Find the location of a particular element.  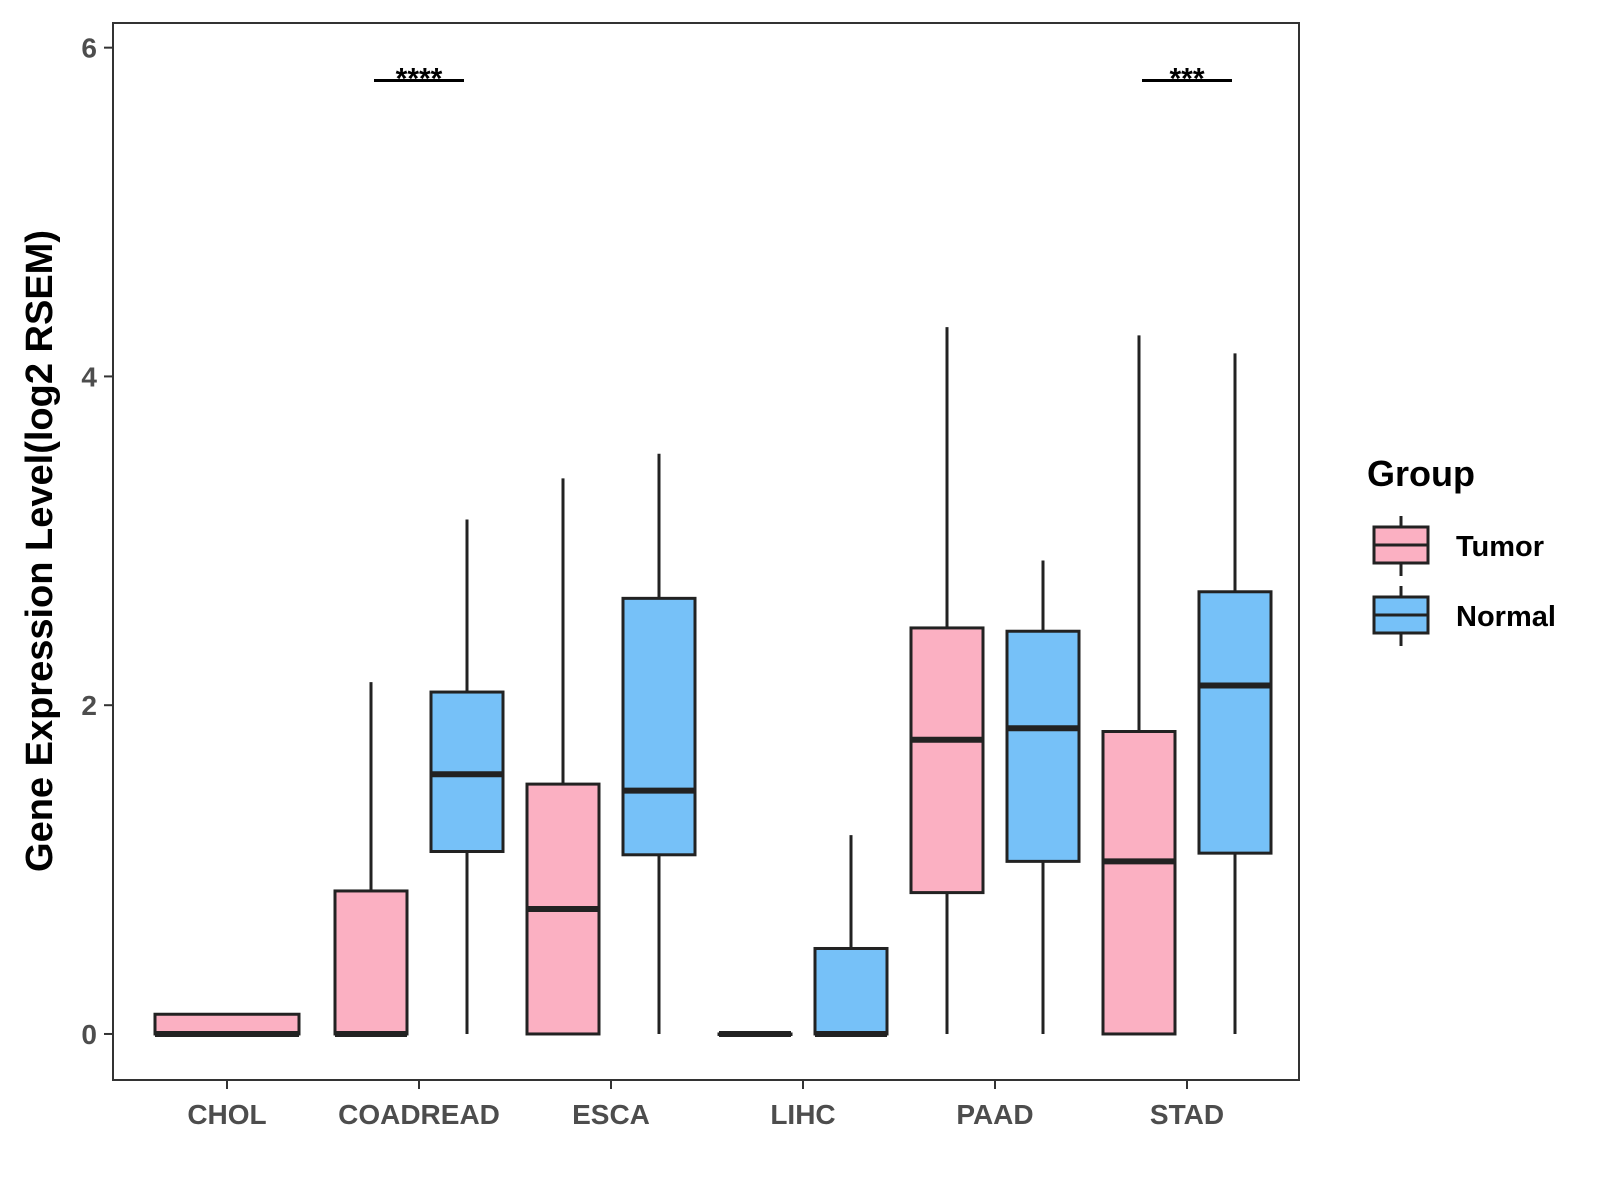

y-tick-label: 0 is located at coordinates (89, 1034).